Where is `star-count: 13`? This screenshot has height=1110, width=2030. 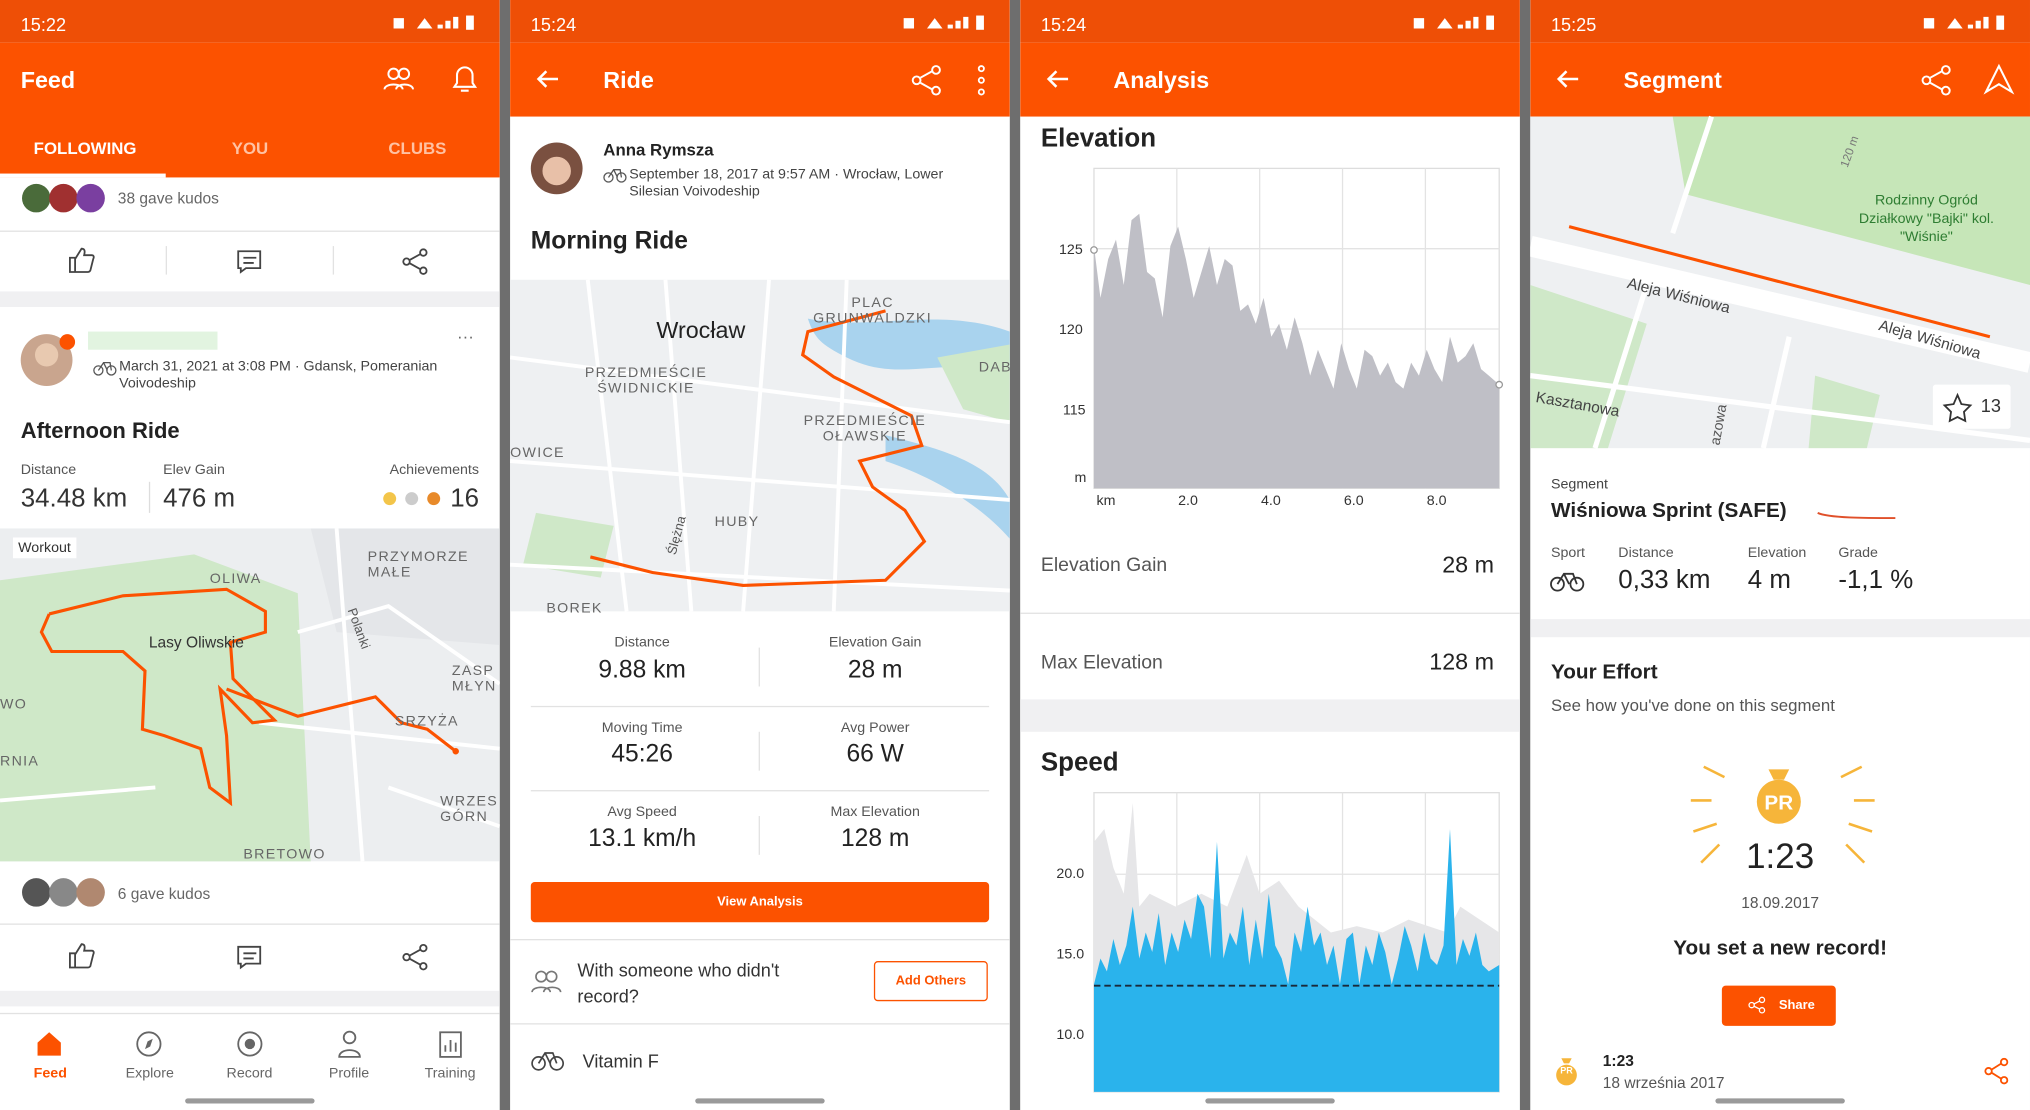
star-count: 13 is located at coordinates (1990, 405).